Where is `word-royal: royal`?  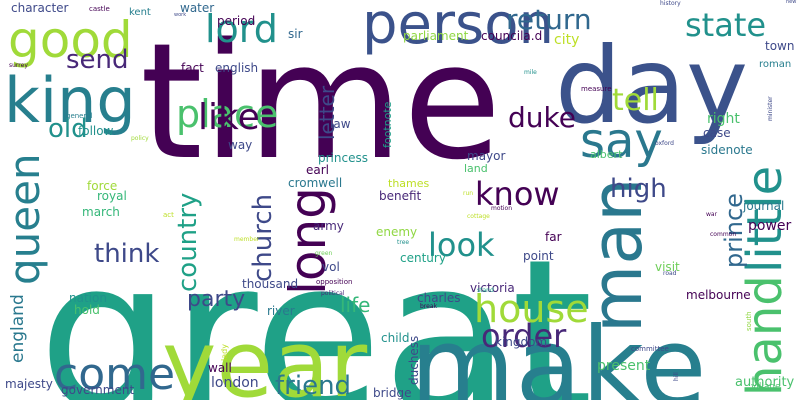 word-royal: royal is located at coordinates (112, 196).